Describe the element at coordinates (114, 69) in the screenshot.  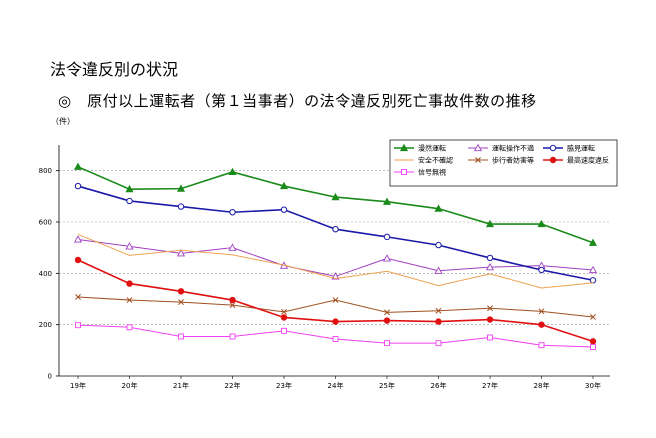
I see `page-title: 法令違反別の状況` at that location.